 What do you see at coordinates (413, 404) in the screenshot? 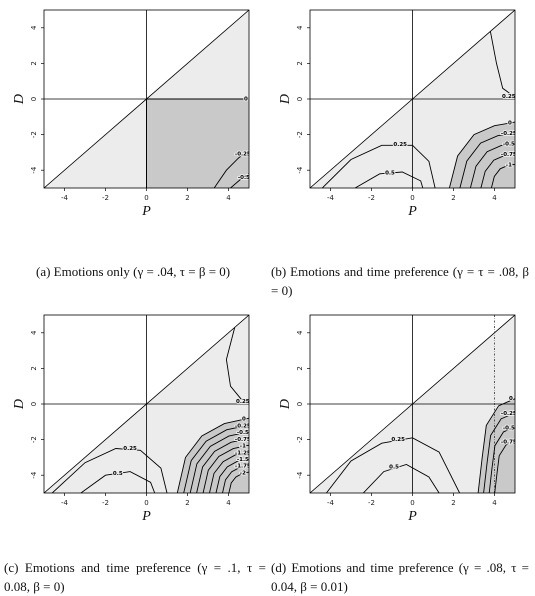
I see `plot-area: 0 0.25 0.5 -0.25 -0.5 -0.75` at bounding box center [413, 404].